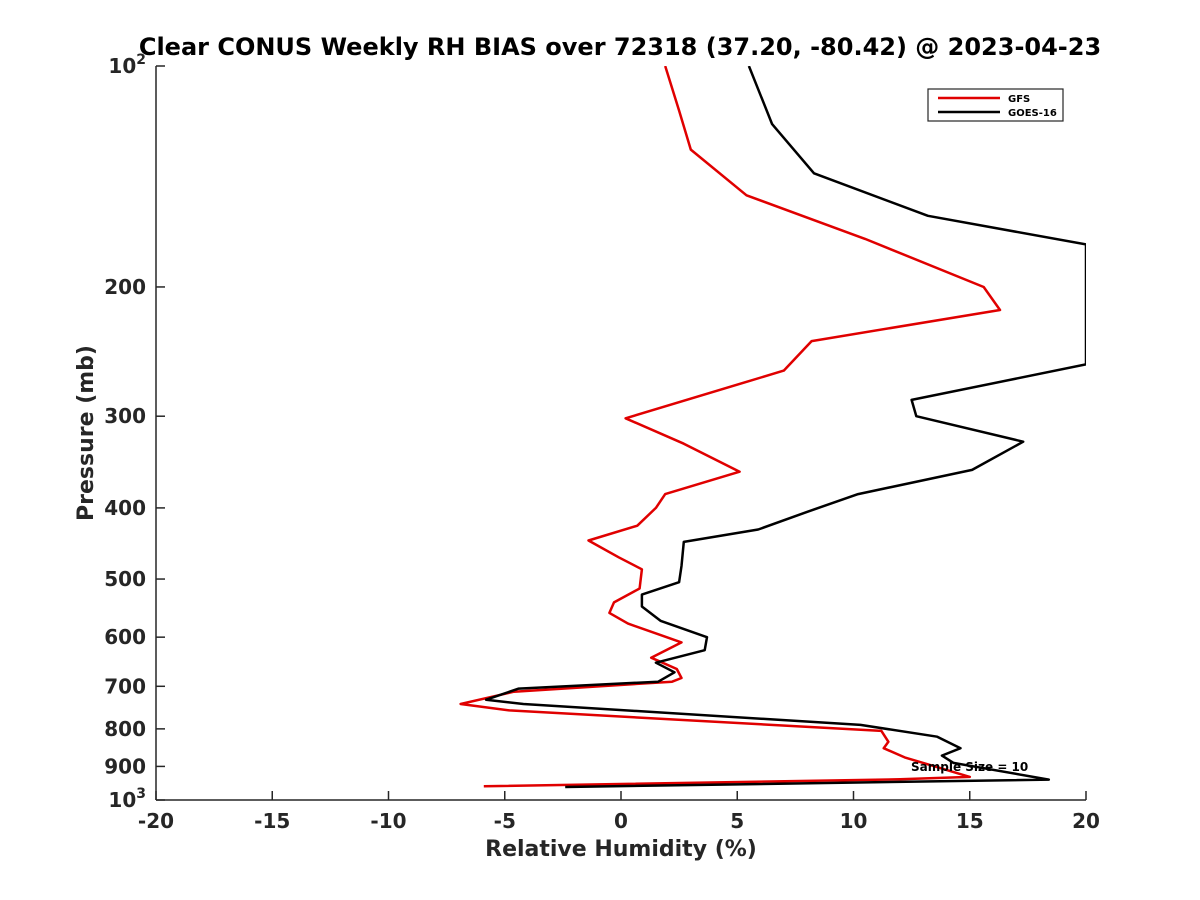  I want to click on legend-box, so click(995, 105).